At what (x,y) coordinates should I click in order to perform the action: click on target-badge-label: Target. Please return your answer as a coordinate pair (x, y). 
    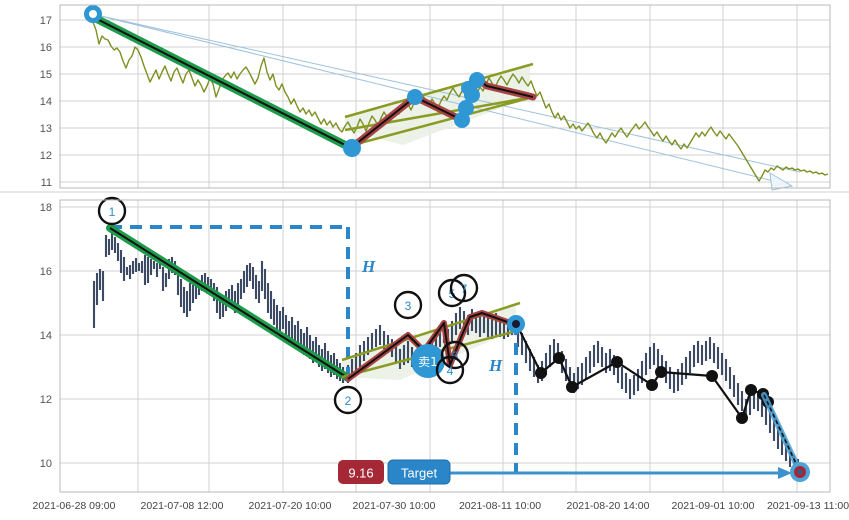
    Looking at the image, I should click on (419, 473).